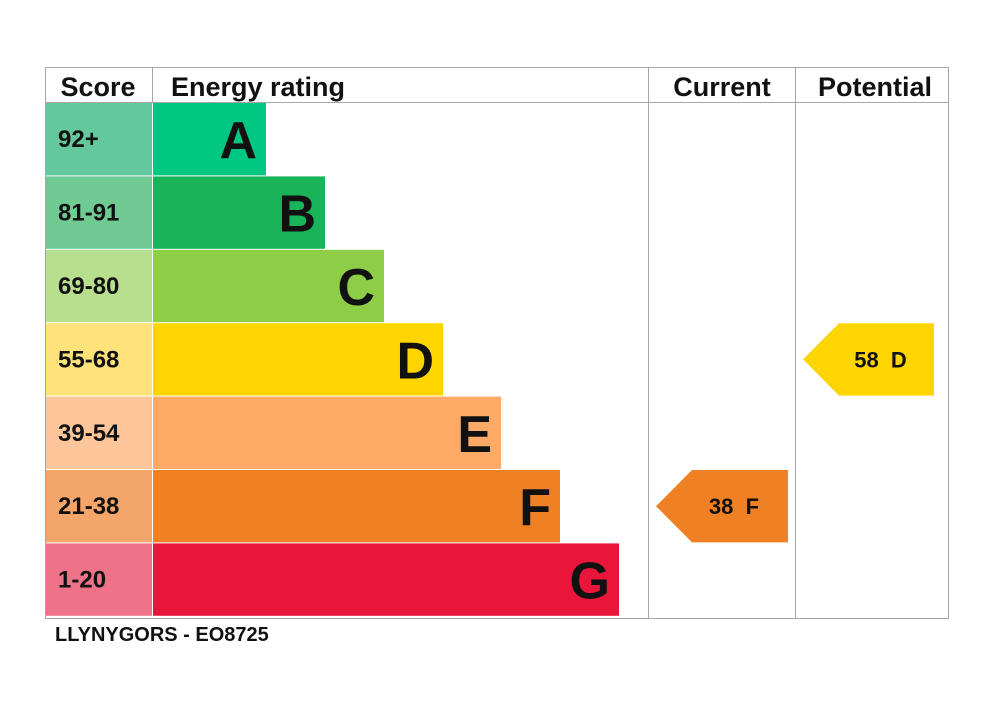 The width and height of the screenshot is (1000, 707). I want to click on rating-bar-c, so click(268, 286).